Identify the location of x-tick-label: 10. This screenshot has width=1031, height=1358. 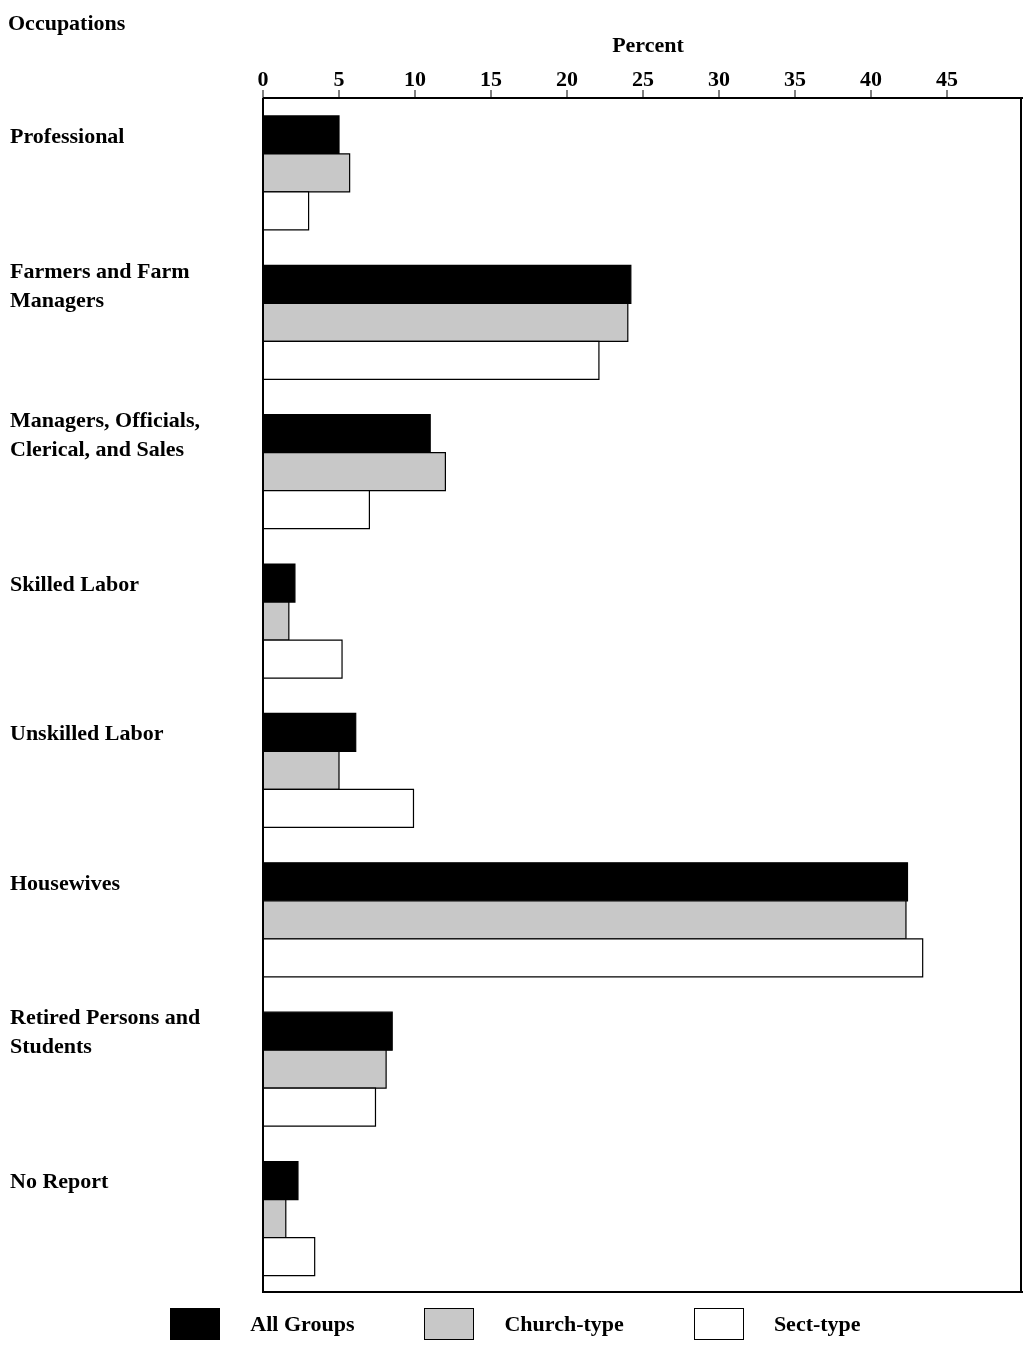
(415, 78).